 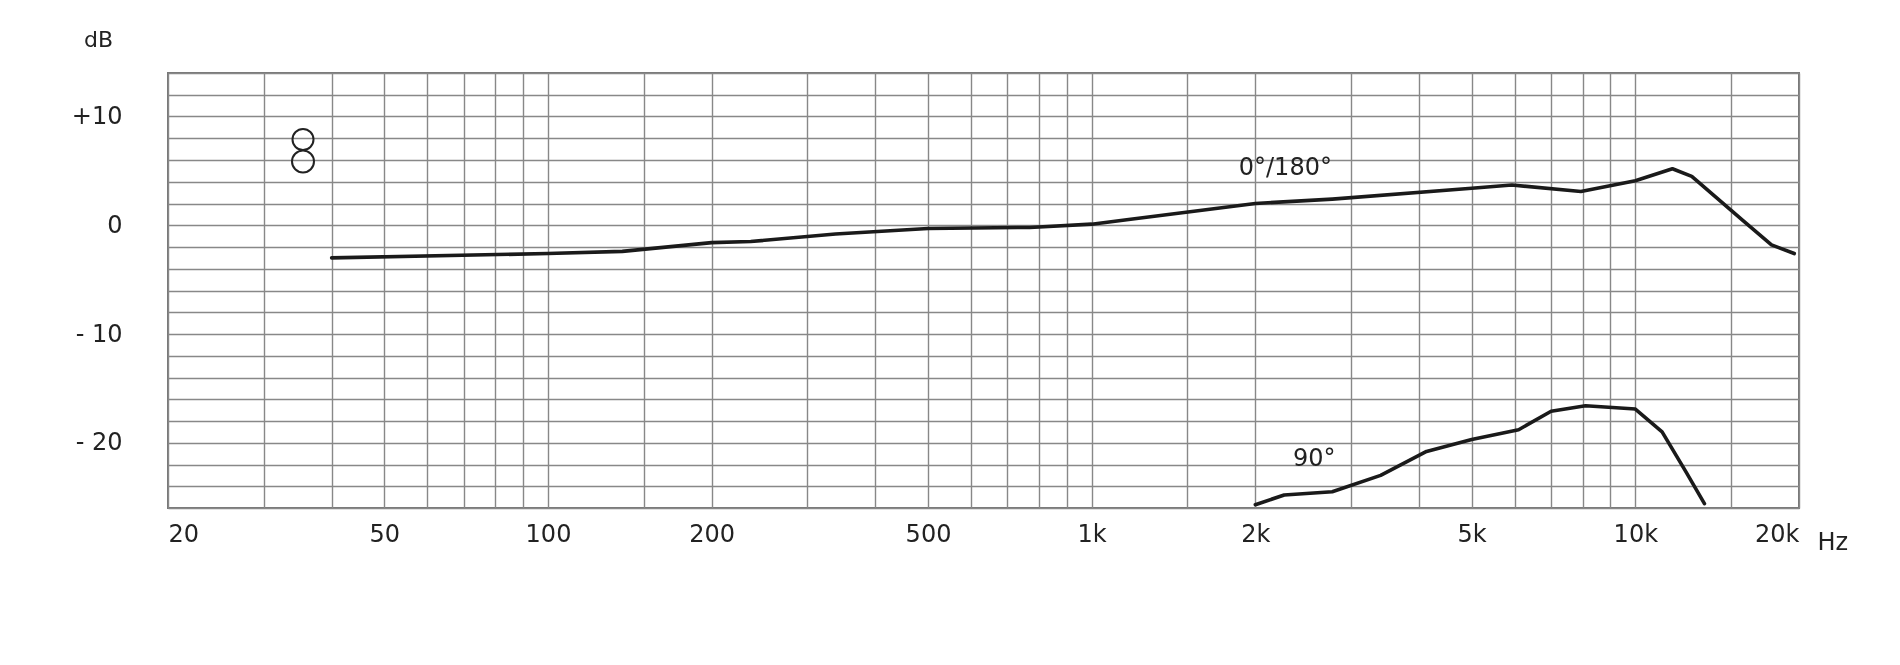 What do you see at coordinates (98, 39) in the screenshot?
I see `y-axis-title: dB` at bounding box center [98, 39].